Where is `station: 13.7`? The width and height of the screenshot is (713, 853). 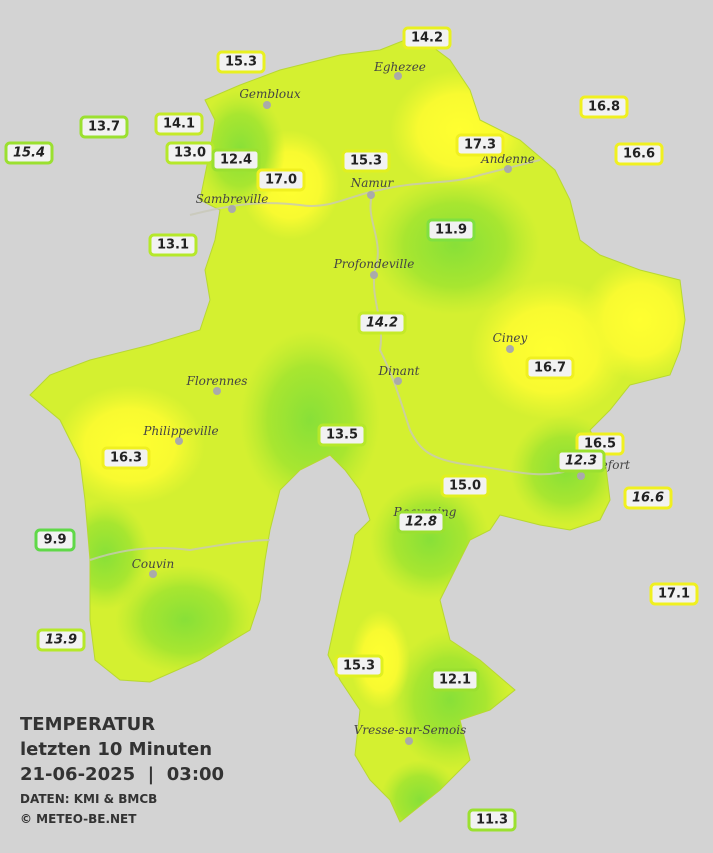 station: 13.7 is located at coordinates (104, 127).